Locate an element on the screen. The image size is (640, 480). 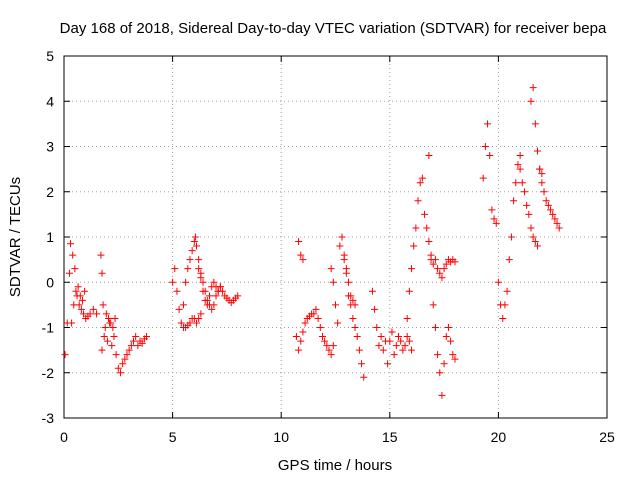
y-tick-label: 2 is located at coordinates (50, 192).